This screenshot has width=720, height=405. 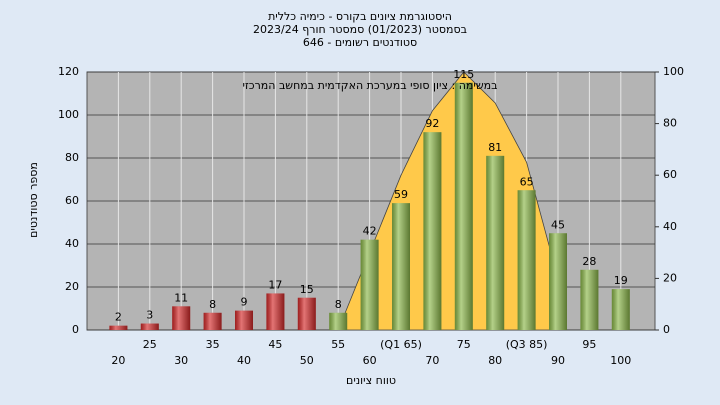 What do you see at coordinates (527, 344) in the screenshot?
I see `x-tick-label: (Q3 85)` at bounding box center [527, 344].